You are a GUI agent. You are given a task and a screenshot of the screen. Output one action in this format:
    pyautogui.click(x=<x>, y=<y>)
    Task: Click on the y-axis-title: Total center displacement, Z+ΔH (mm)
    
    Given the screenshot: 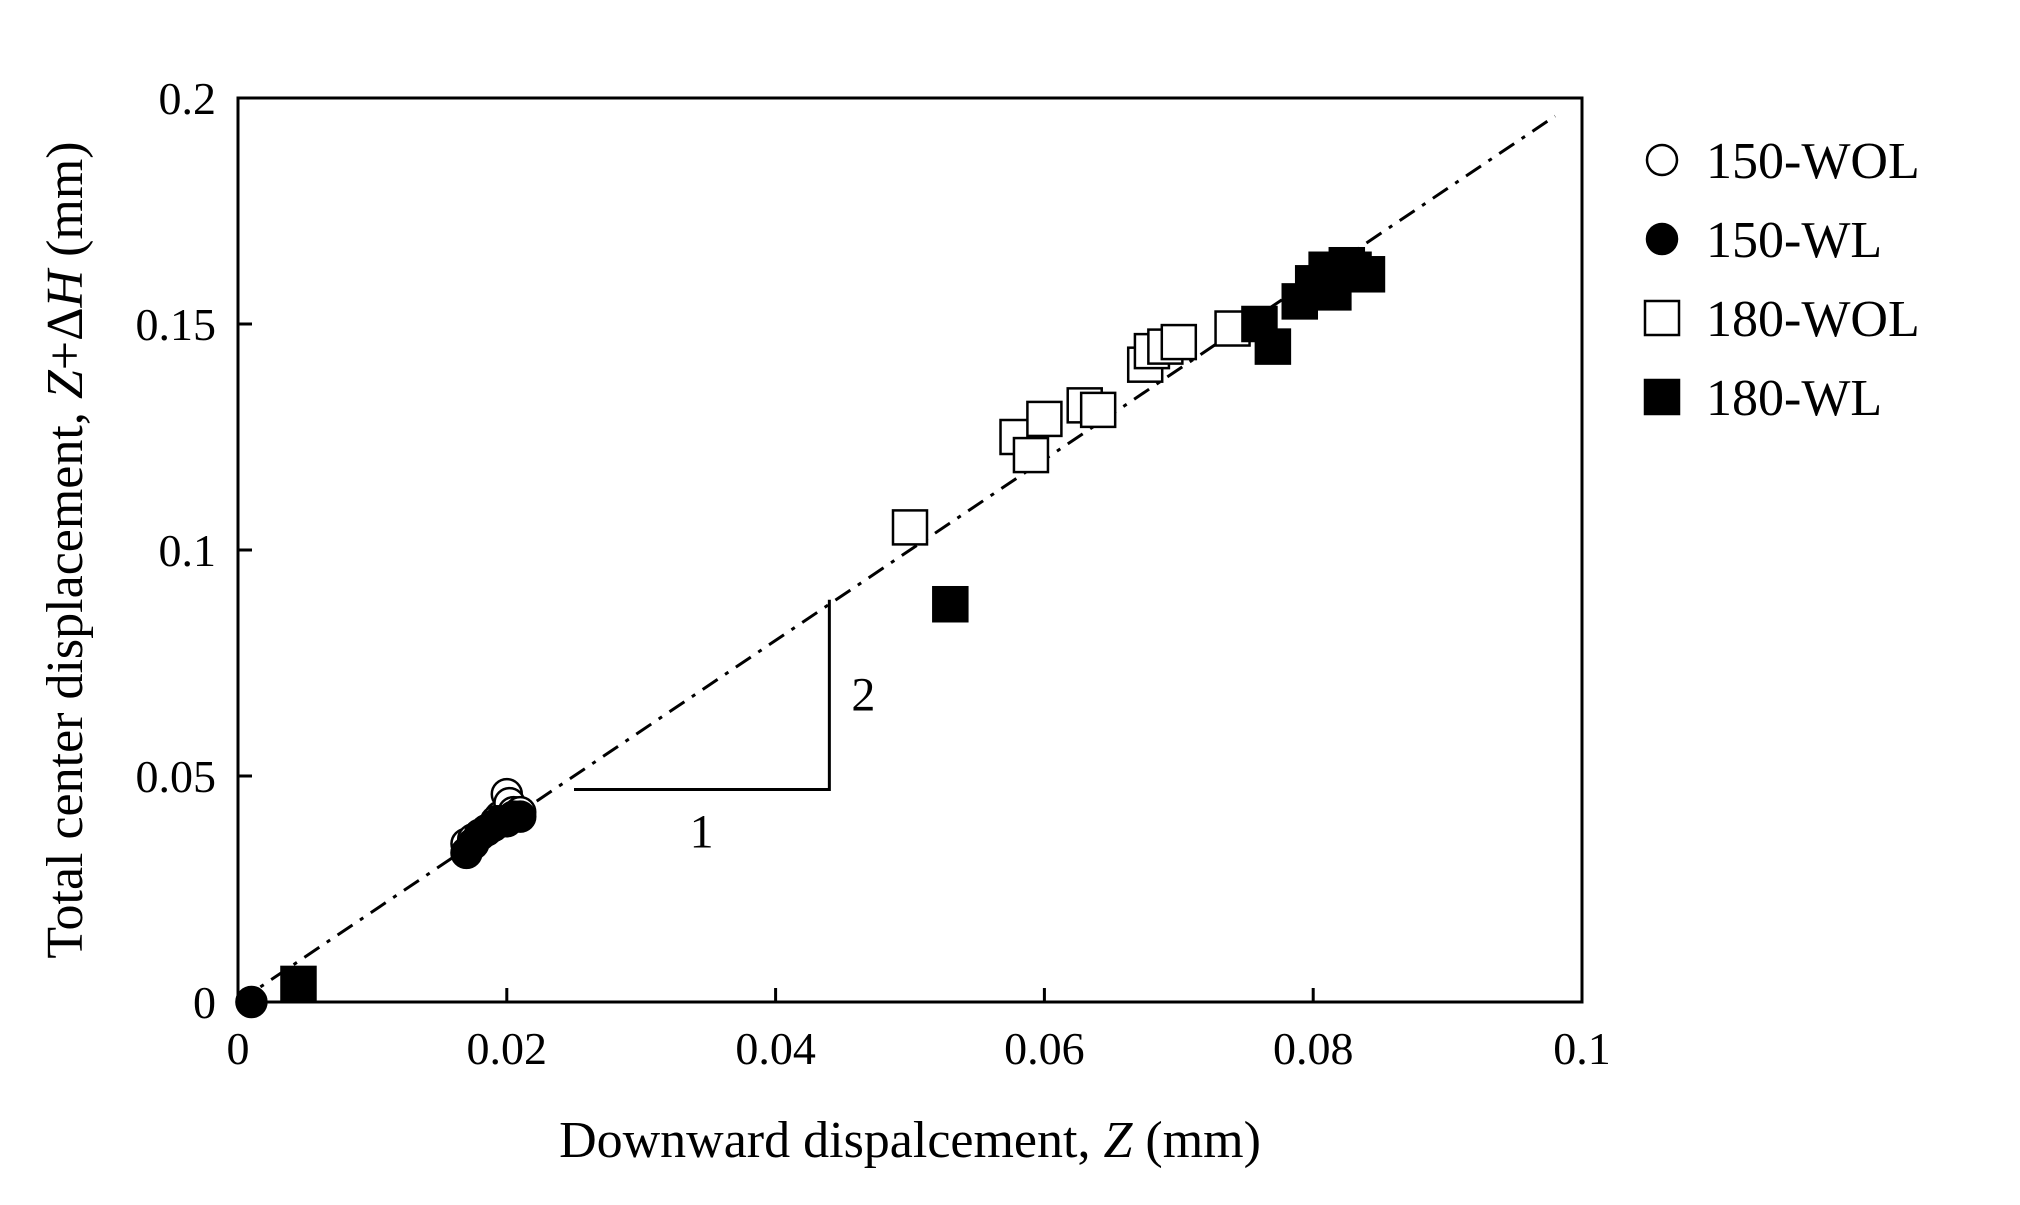 What is the action you would take?
    pyautogui.click(x=65, y=549)
    